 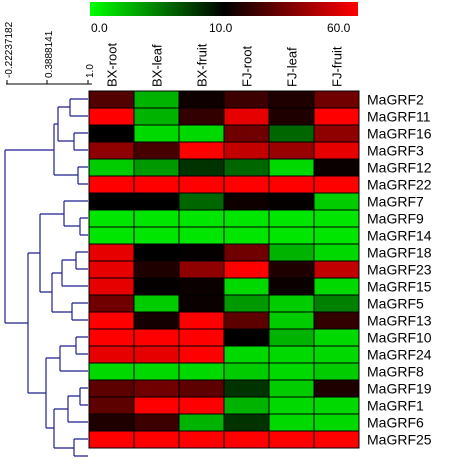 I want to click on row-label: MaGRF1, so click(x=395, y=406).